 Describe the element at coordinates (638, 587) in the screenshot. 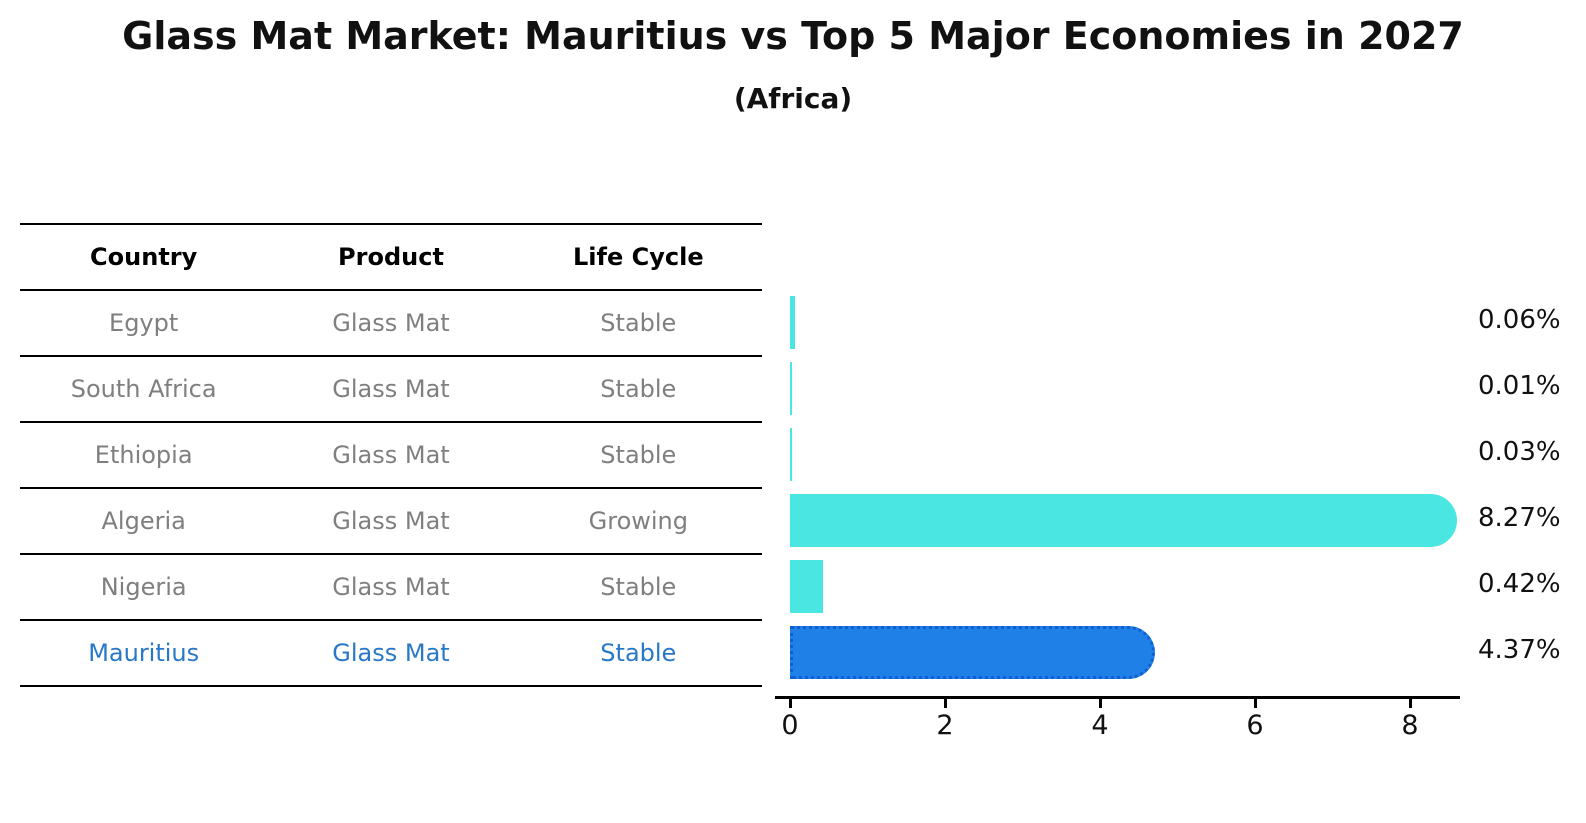

I see `table-row-nigeria-cell-2: Stable` at that location.